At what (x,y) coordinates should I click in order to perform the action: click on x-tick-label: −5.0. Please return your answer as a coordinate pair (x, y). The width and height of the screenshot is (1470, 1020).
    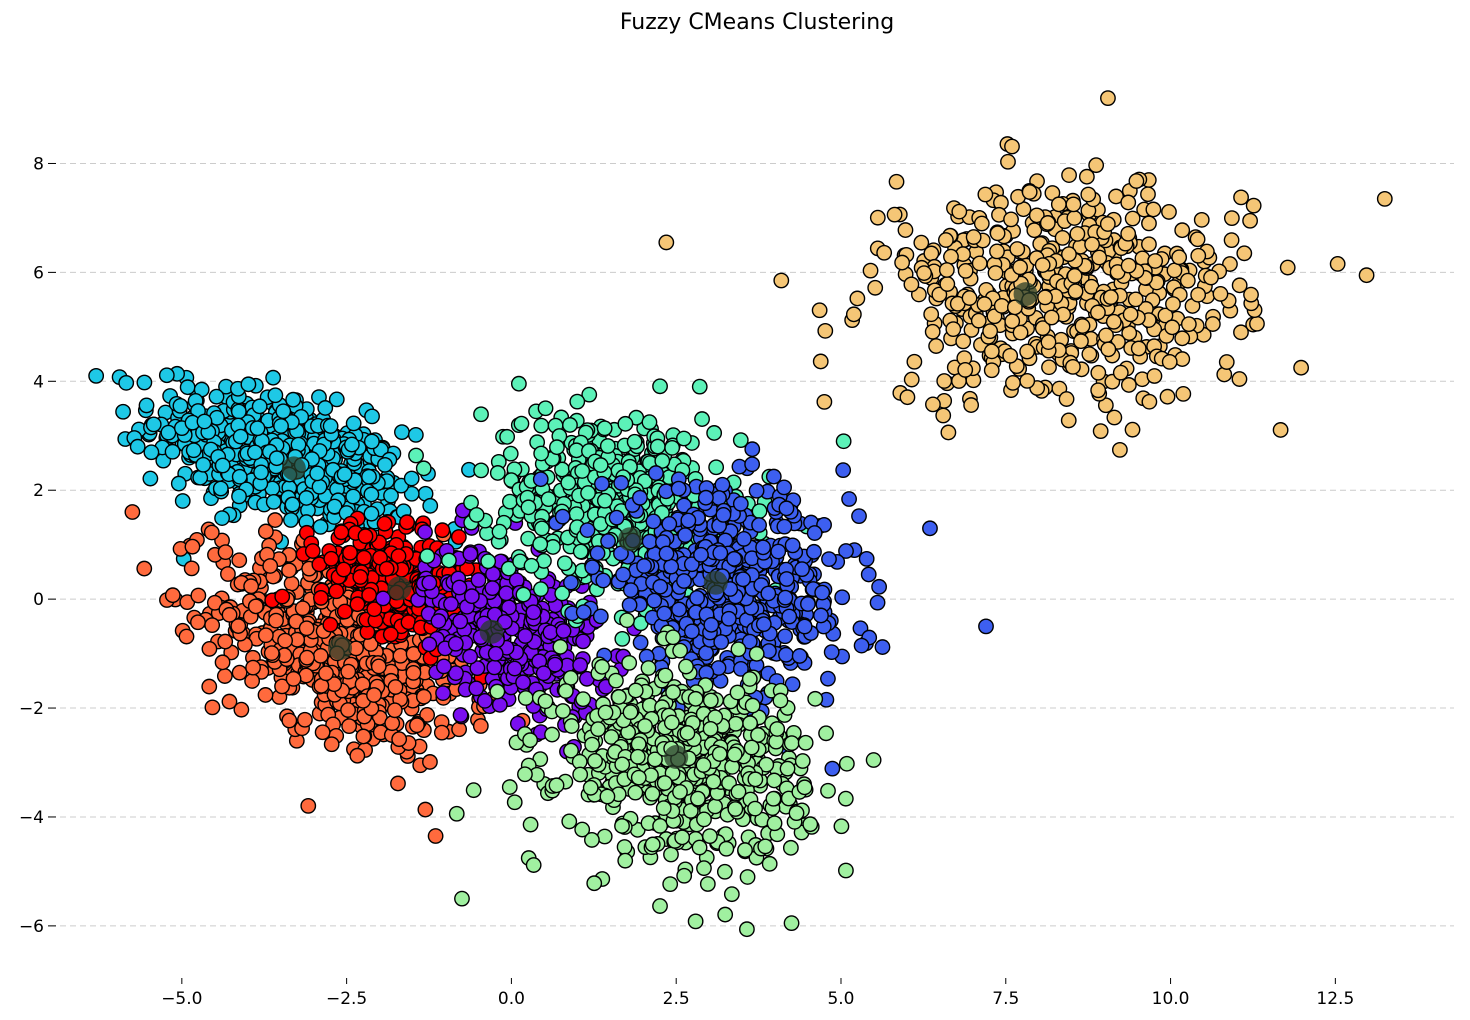
    Looking at the image, I should click on (181, 999).